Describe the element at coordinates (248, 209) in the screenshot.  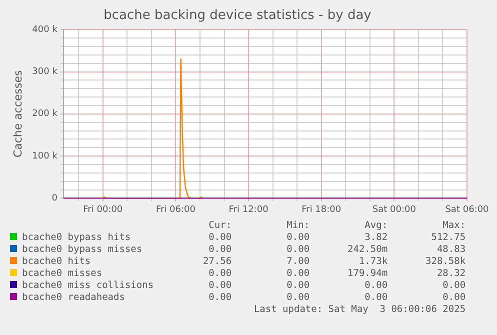
I see `x-tick-label: Fri 12:00` at that location.